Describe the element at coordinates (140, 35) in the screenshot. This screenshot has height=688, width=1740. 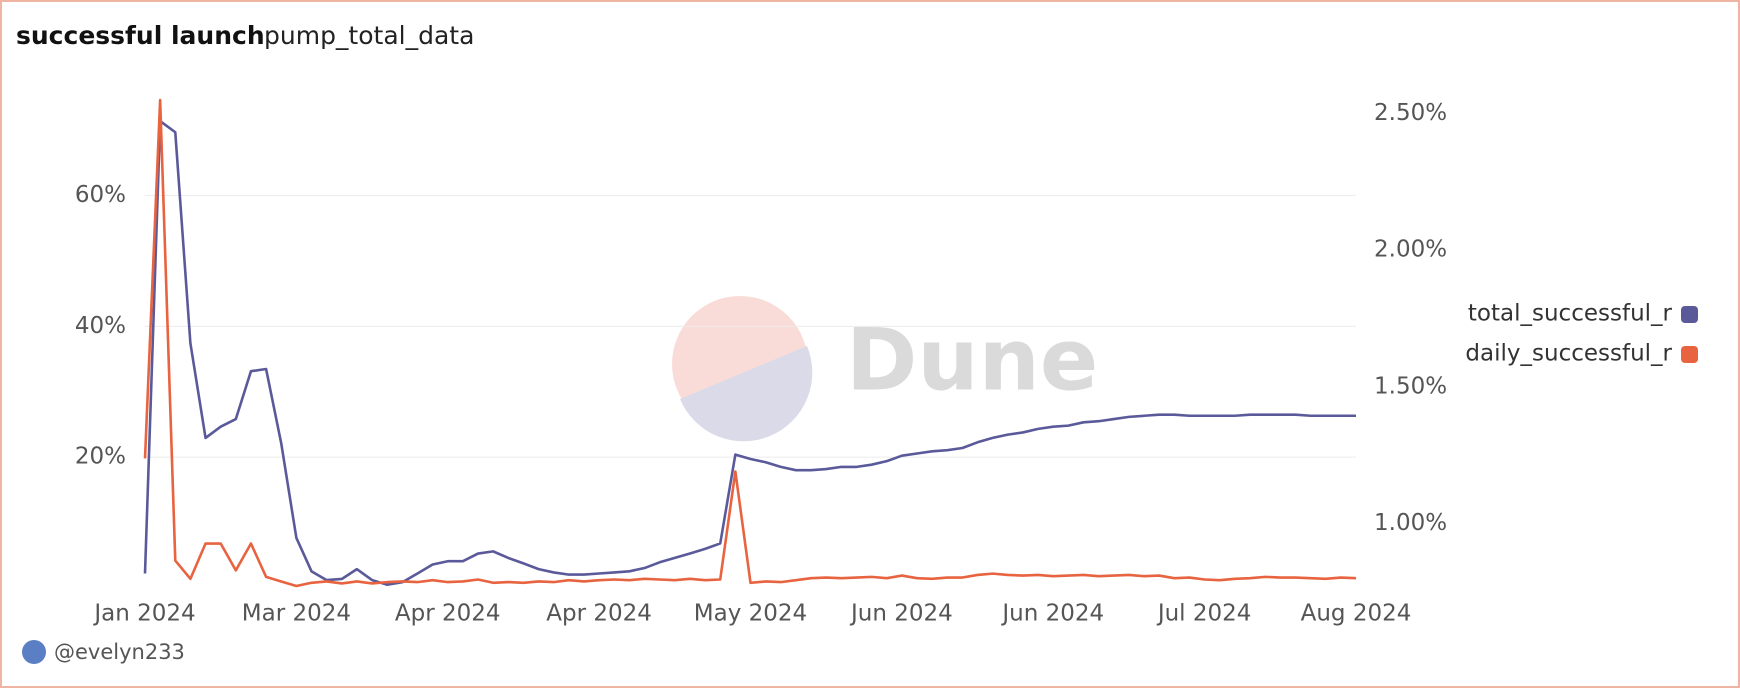
I see `chart-title: successful launch` at that location.